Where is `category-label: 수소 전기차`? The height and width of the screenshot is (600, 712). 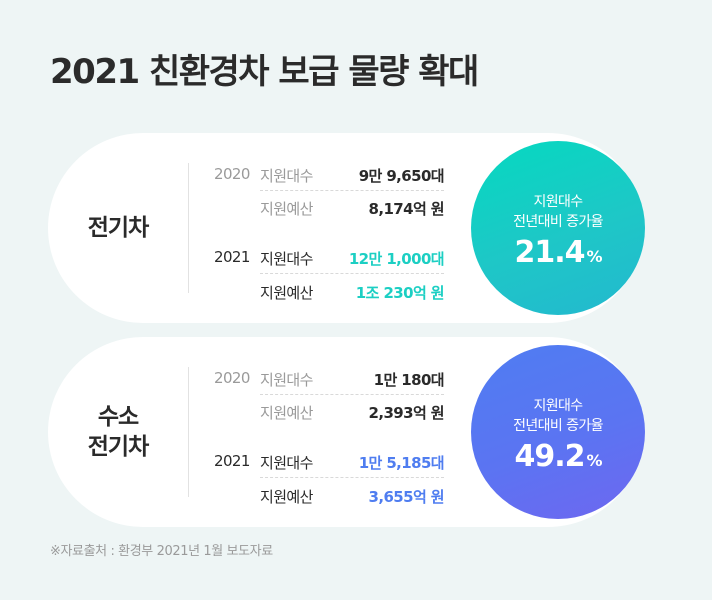
category-label: 수소 전기차 is located at coordinates (118, 432).